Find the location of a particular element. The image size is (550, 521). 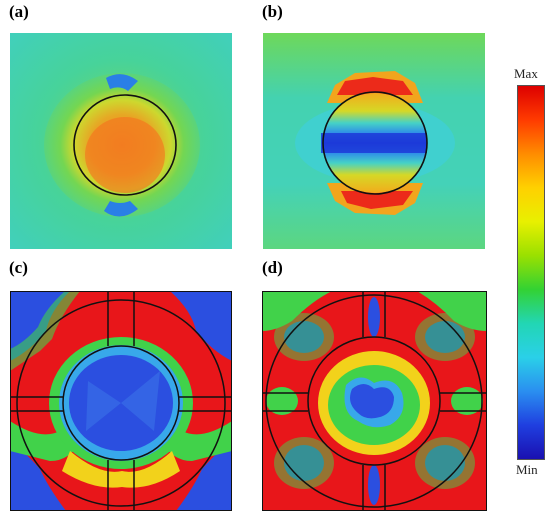

colorbar is located at coordinates (531, 272).